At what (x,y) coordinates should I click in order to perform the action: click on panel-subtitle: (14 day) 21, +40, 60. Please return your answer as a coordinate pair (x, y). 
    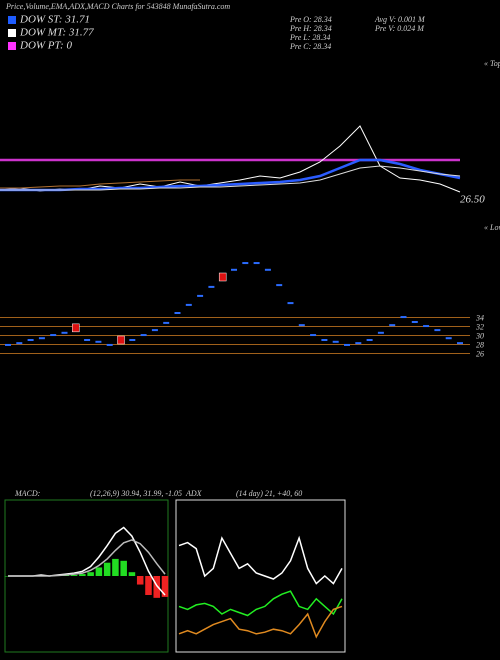
    Looking at the image, I should click on (269, 493).